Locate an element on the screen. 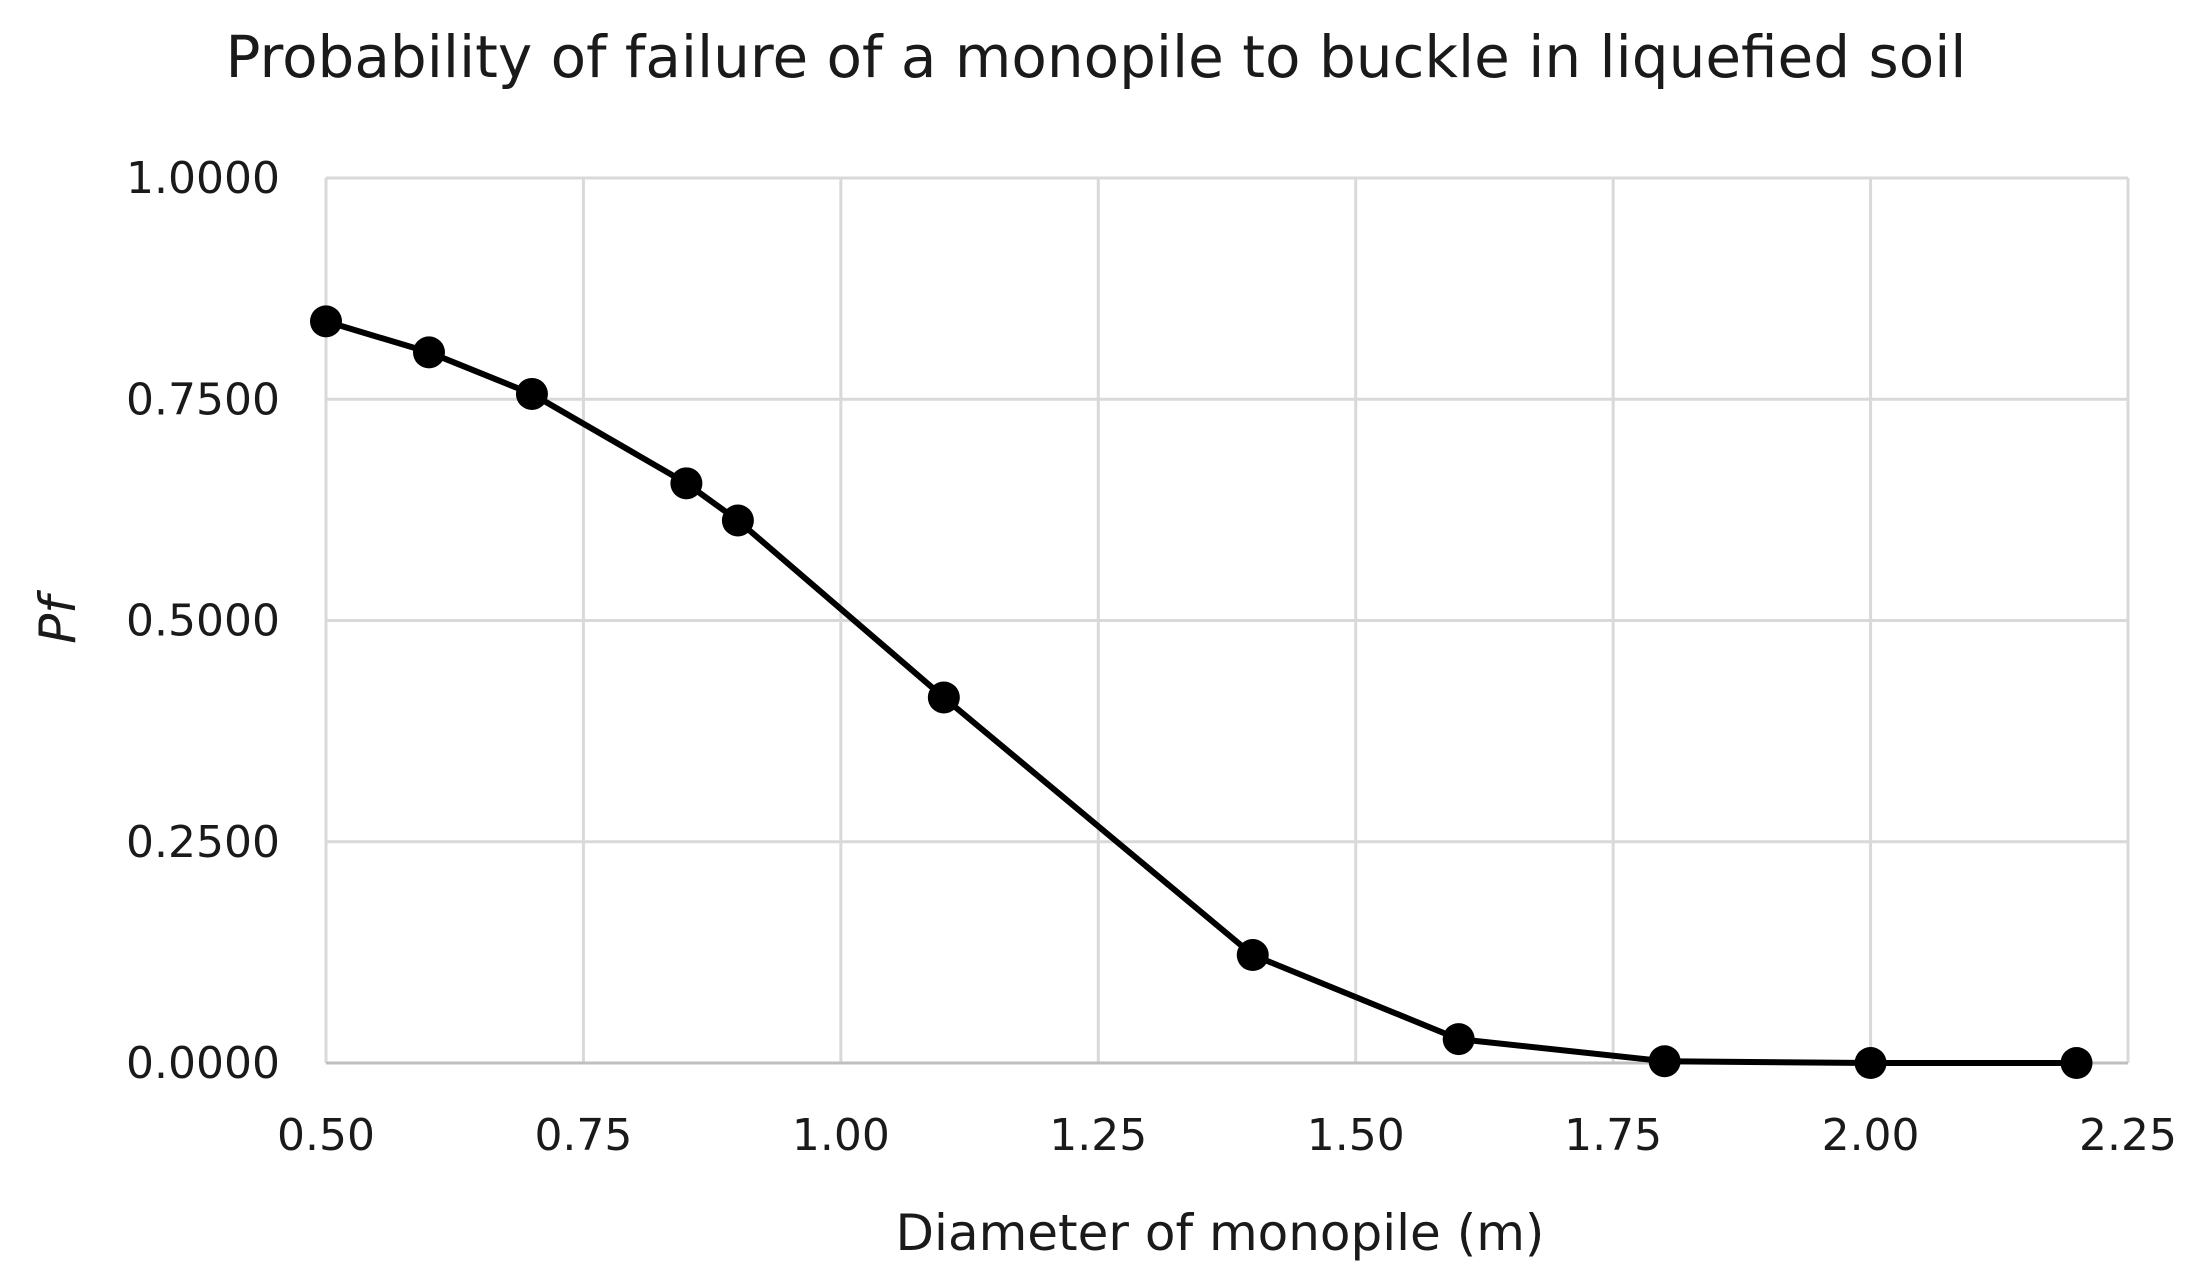  y-tick-label: 1.0000 is located at coordinates (203, 178).